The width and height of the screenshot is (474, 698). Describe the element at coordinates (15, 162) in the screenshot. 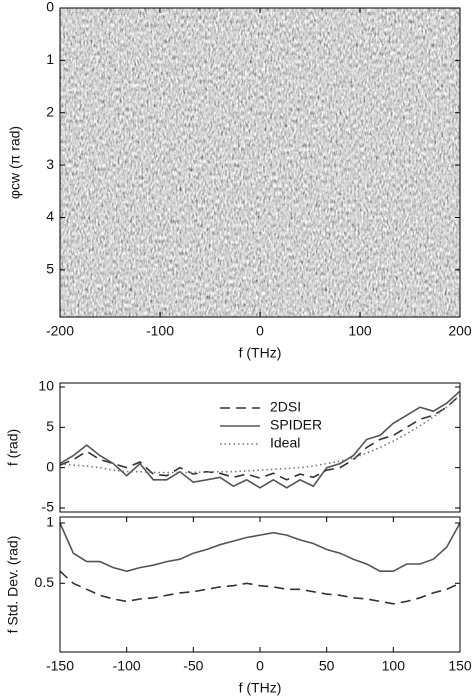

I see `y-axis-label: φcw (π rad)` at that location.